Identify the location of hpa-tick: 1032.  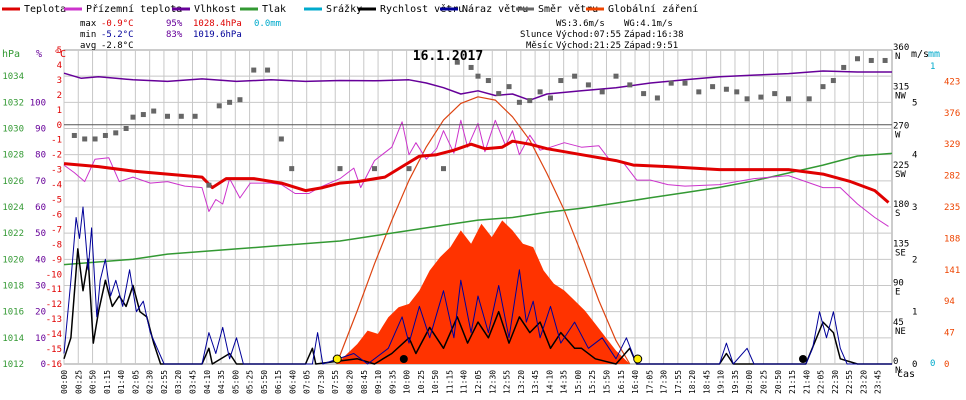
(13, 103).